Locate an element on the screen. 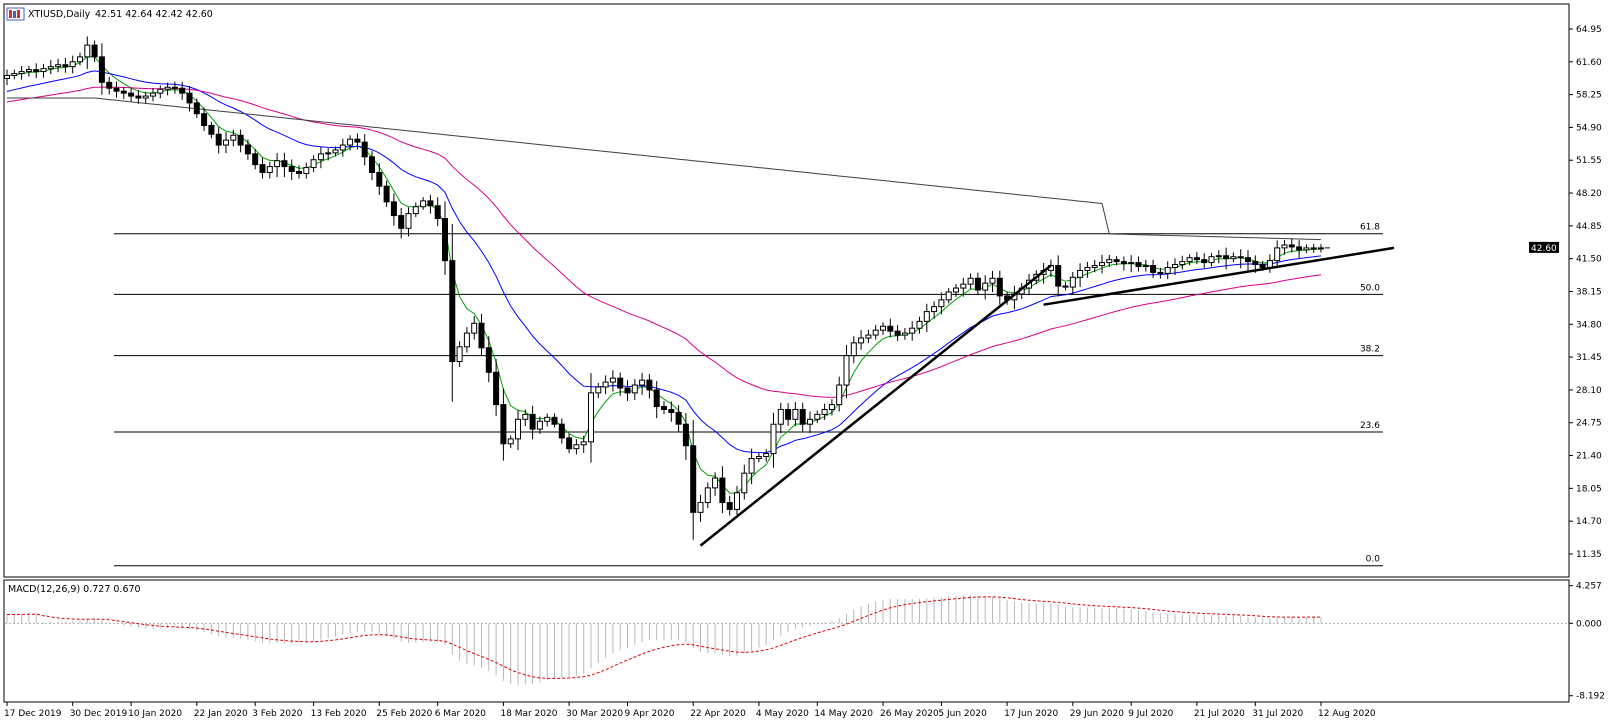 The width and height of the screenshot is (1609, 724). macd-tick-label: 0.000 is located at coordinates (1589, 624).